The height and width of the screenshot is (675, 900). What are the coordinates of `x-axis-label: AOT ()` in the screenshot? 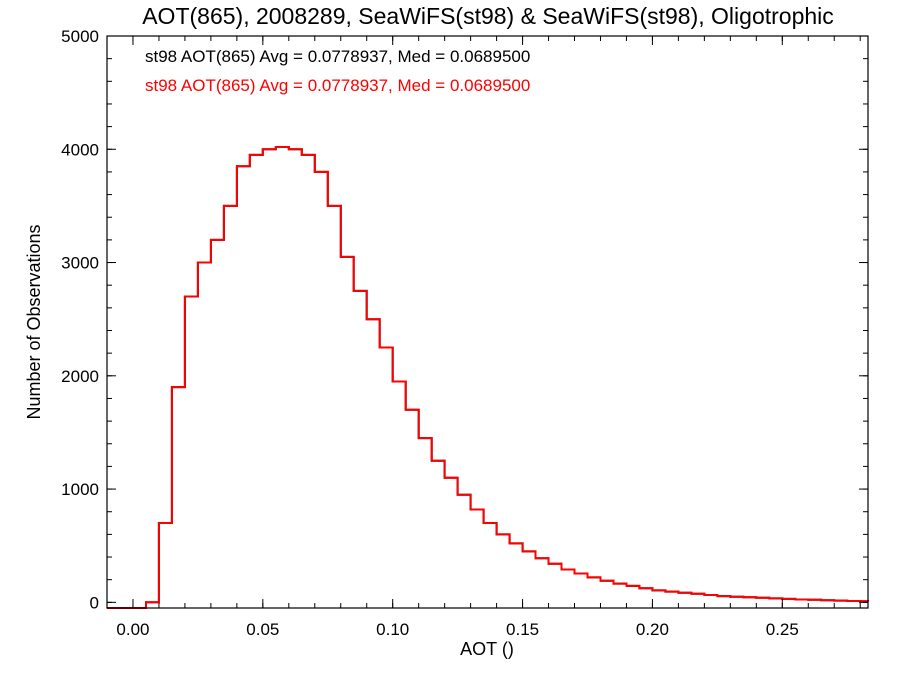 It's located at (487, 649).